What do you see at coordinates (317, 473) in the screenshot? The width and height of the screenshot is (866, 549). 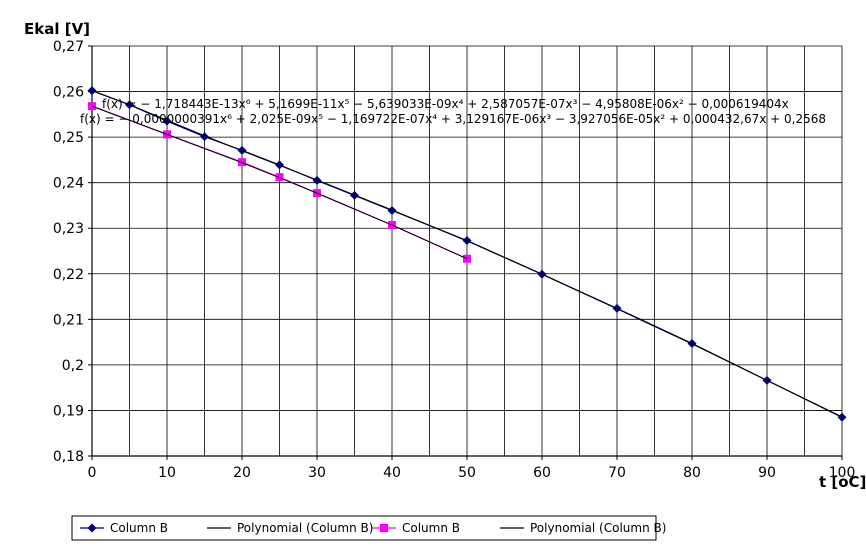 I see `x-tick-label: 30` at bounding box center [317, 473].